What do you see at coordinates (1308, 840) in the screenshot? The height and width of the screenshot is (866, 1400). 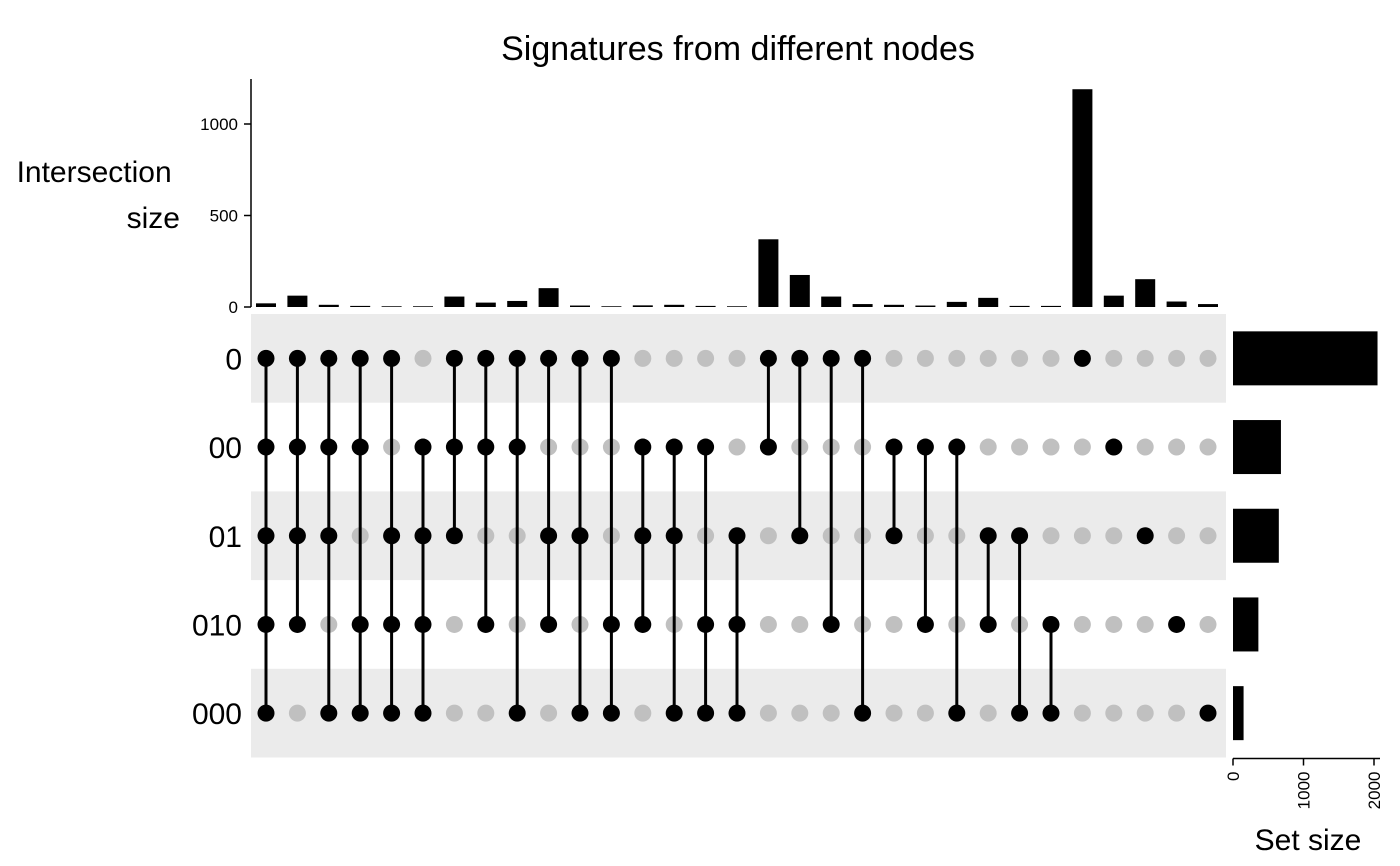 I see `set-size-axis-label: Set size` at bounding box center [1308, 840].